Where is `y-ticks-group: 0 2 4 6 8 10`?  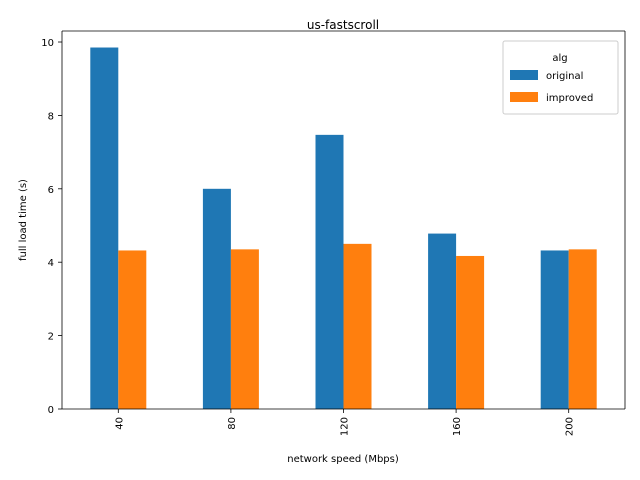
y-ticks-group: 0 2 4 6 8 10 is located at coordinates (51, 227).